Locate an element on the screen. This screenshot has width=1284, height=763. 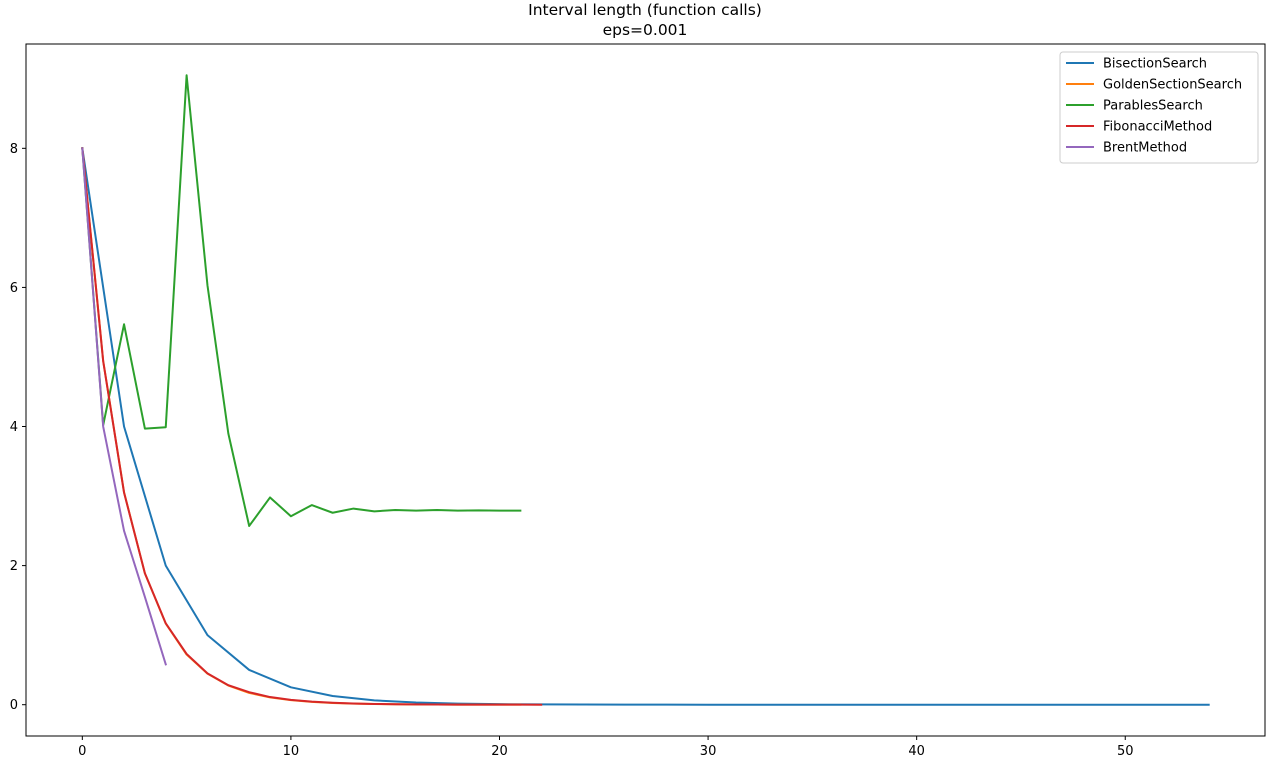
legend-label: BisectionSearch is located at coordinates (1155, 64).